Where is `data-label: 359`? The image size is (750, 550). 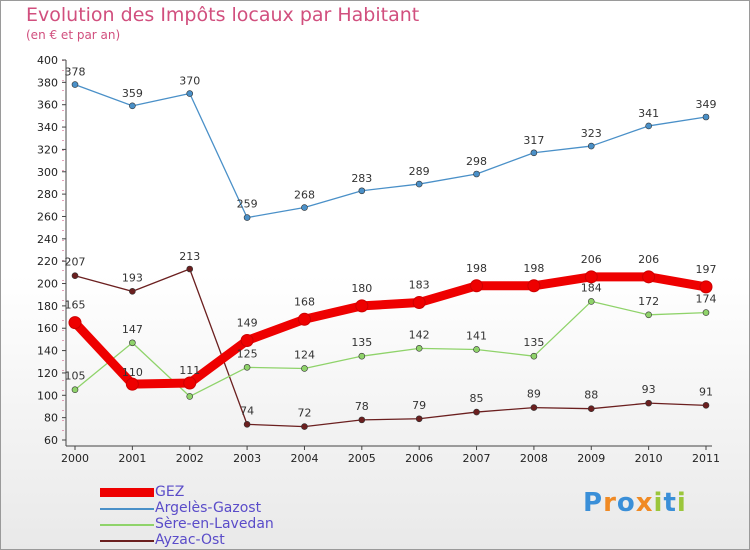 data-label: 359 is located at coordinates (132, 93).